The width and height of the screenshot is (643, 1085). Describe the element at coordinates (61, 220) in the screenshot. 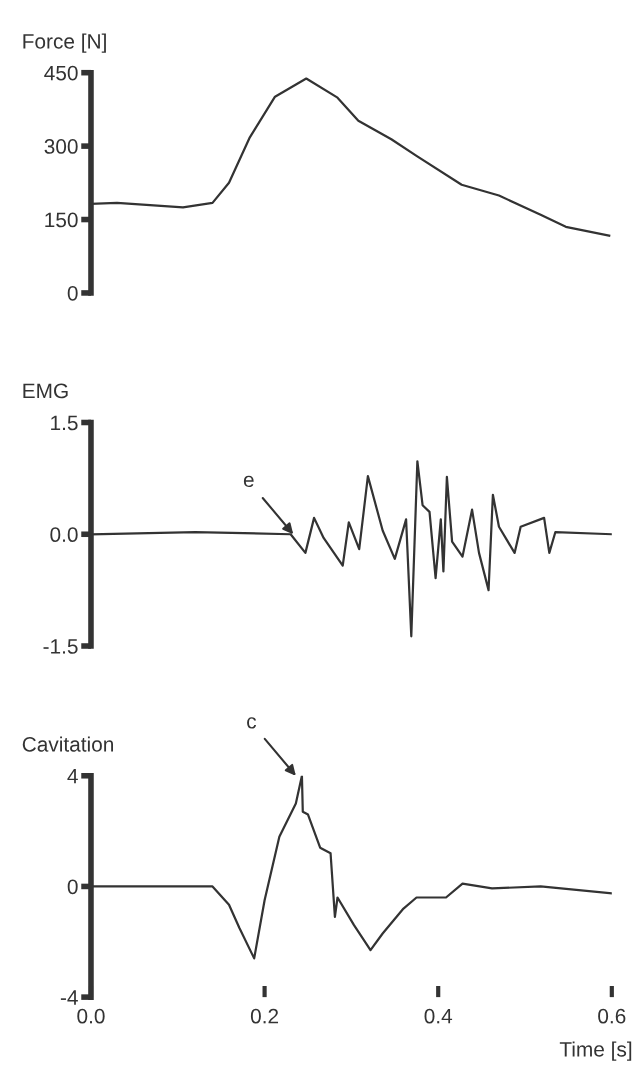

I see `y-tick-label: 150` at that location.